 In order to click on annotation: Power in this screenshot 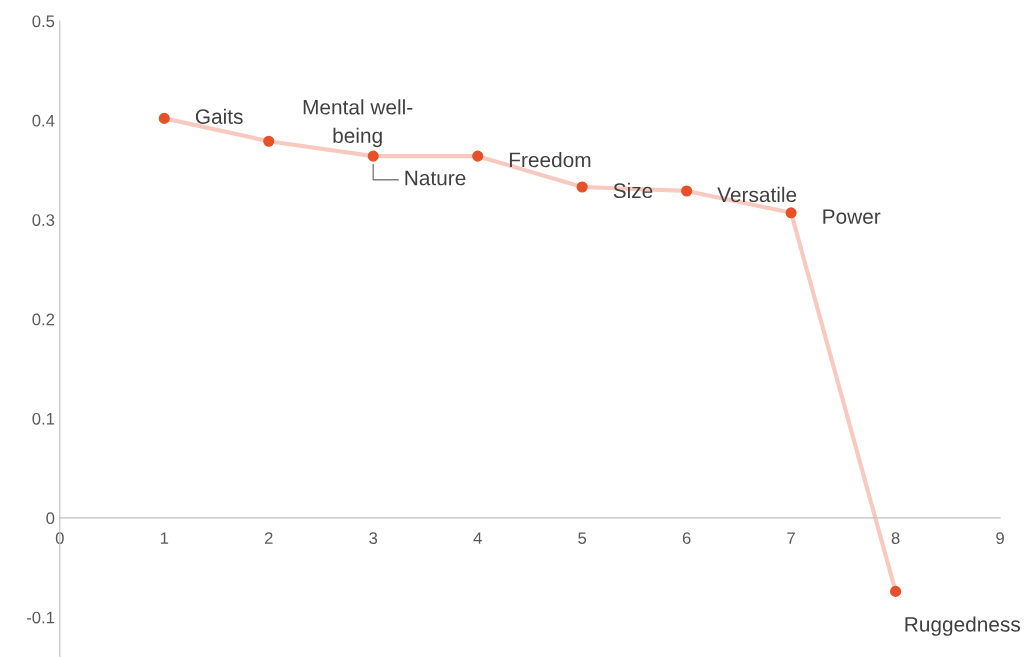, I will do `click(852, 216)`.